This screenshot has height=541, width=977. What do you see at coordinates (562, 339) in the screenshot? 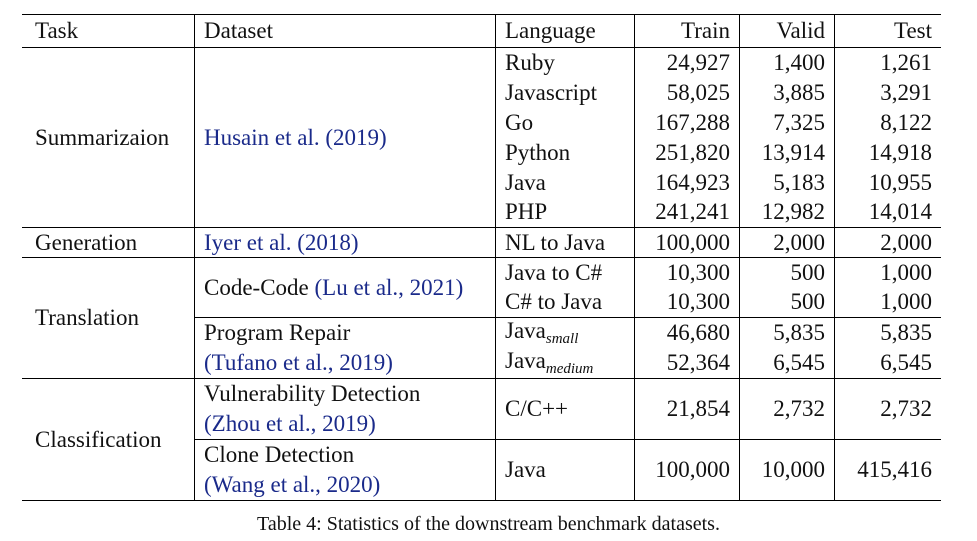
I see `language-subscript: small` at bounding box center [562, 339].